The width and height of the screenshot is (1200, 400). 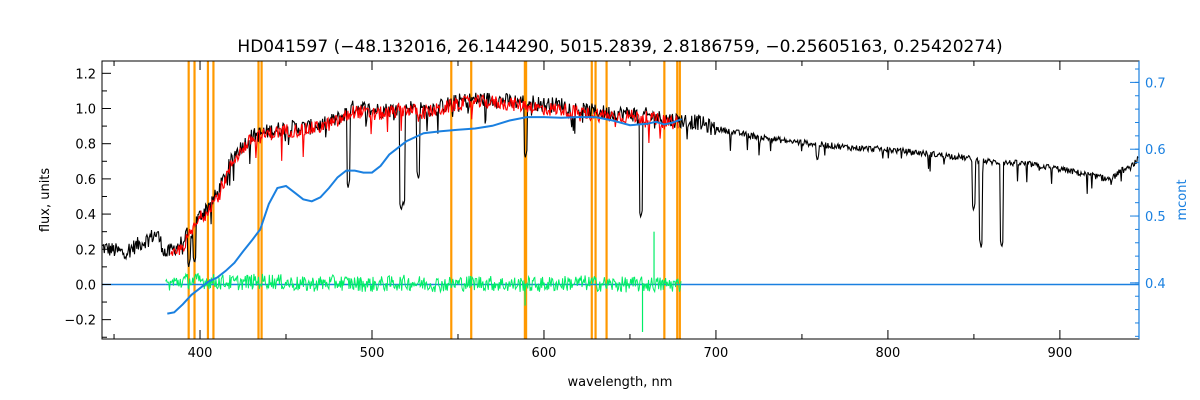 What do you see at coordinates (85, 215) in the screenshot?
I see `y-tick-label: 0.4` at bounding box center [85, 215].